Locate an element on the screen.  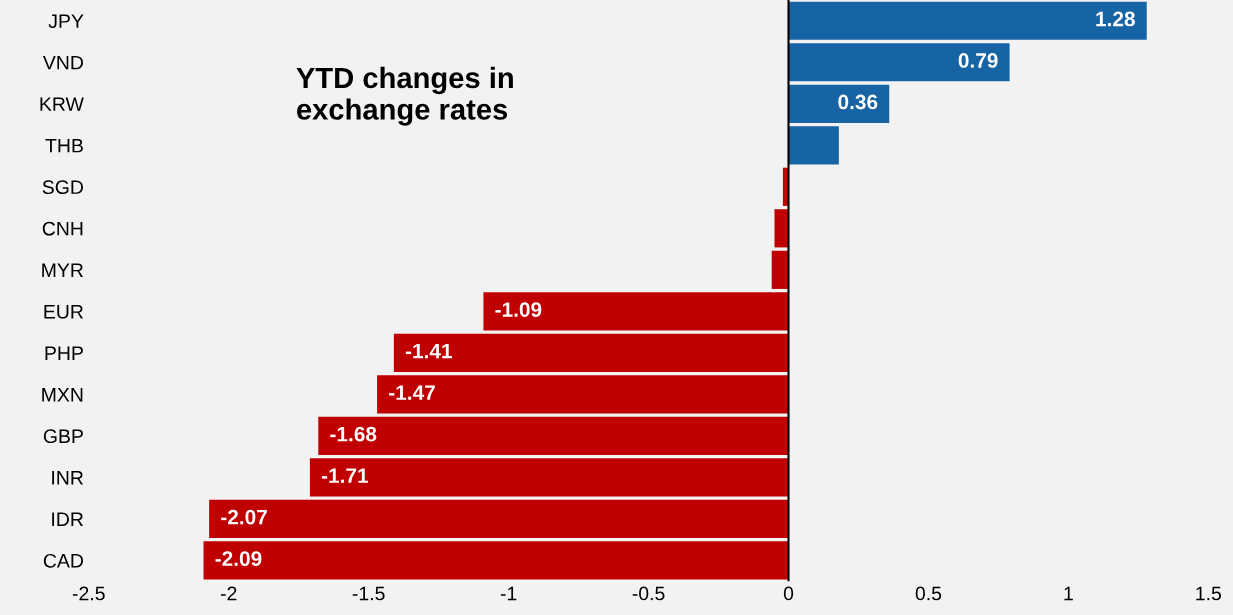
data-label: 1.28 is located at coordinates (1115, 19).